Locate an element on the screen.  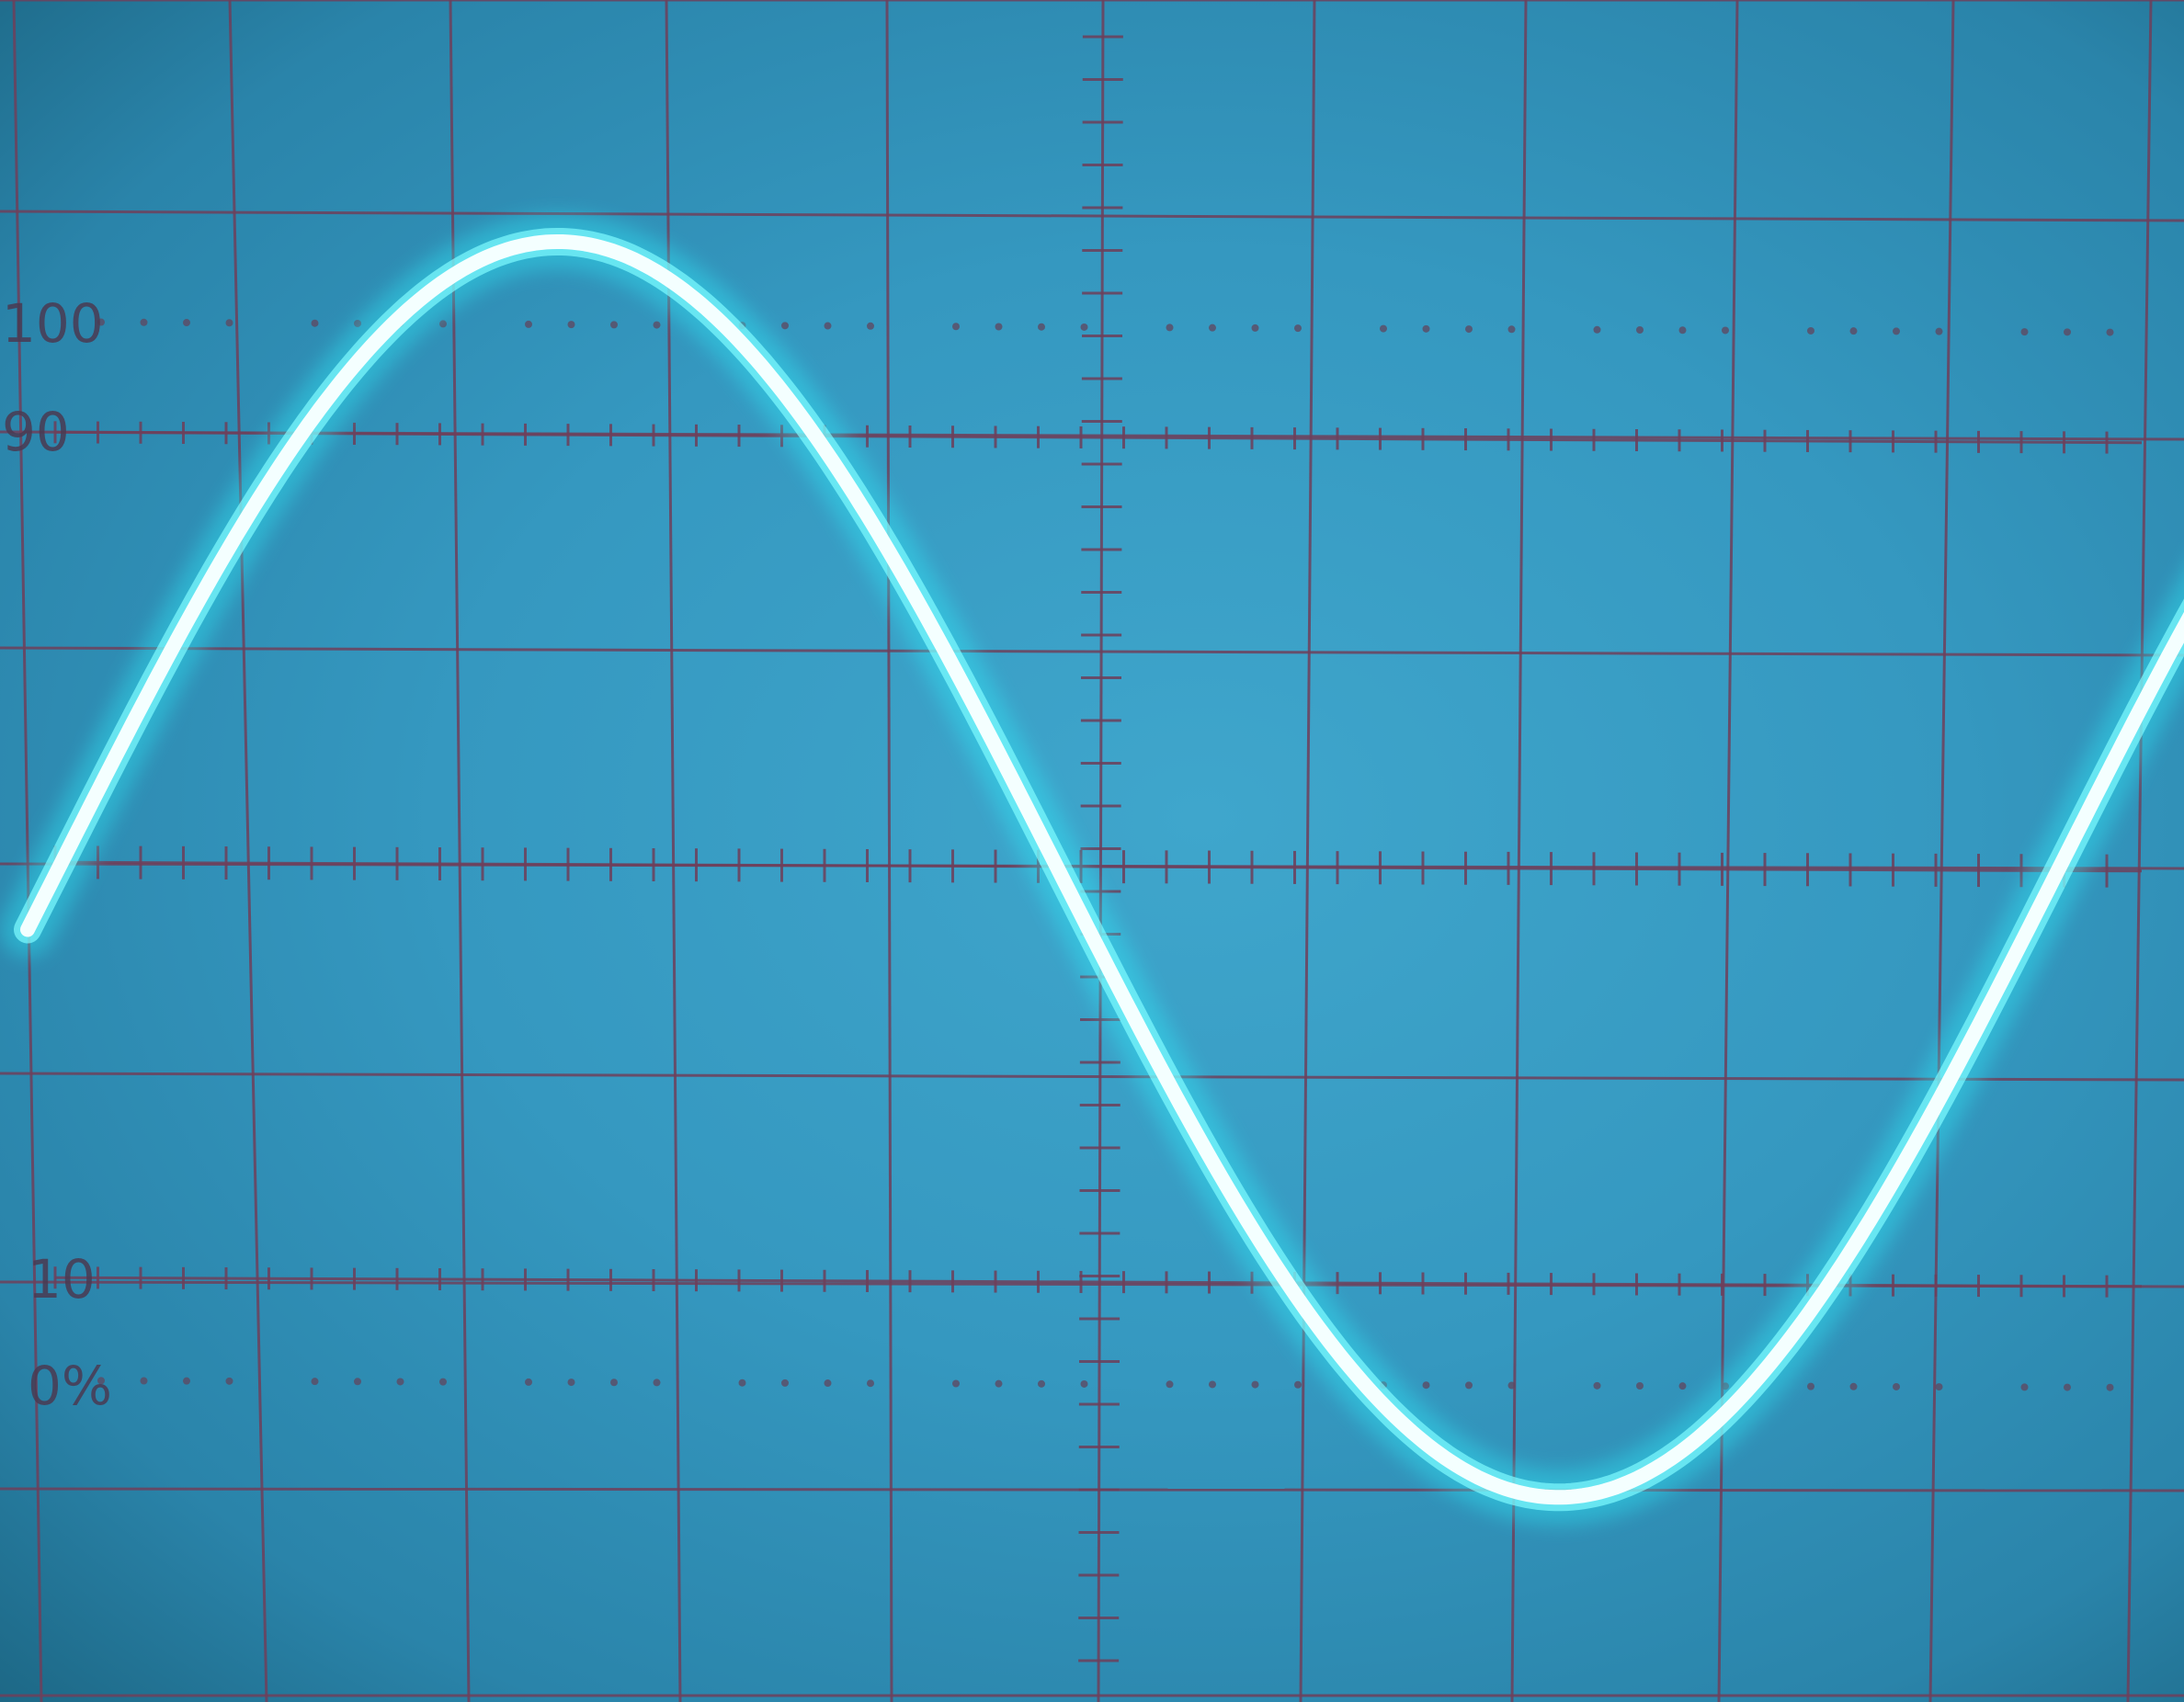
label-100: 100 is located at coordinates (53, 323).